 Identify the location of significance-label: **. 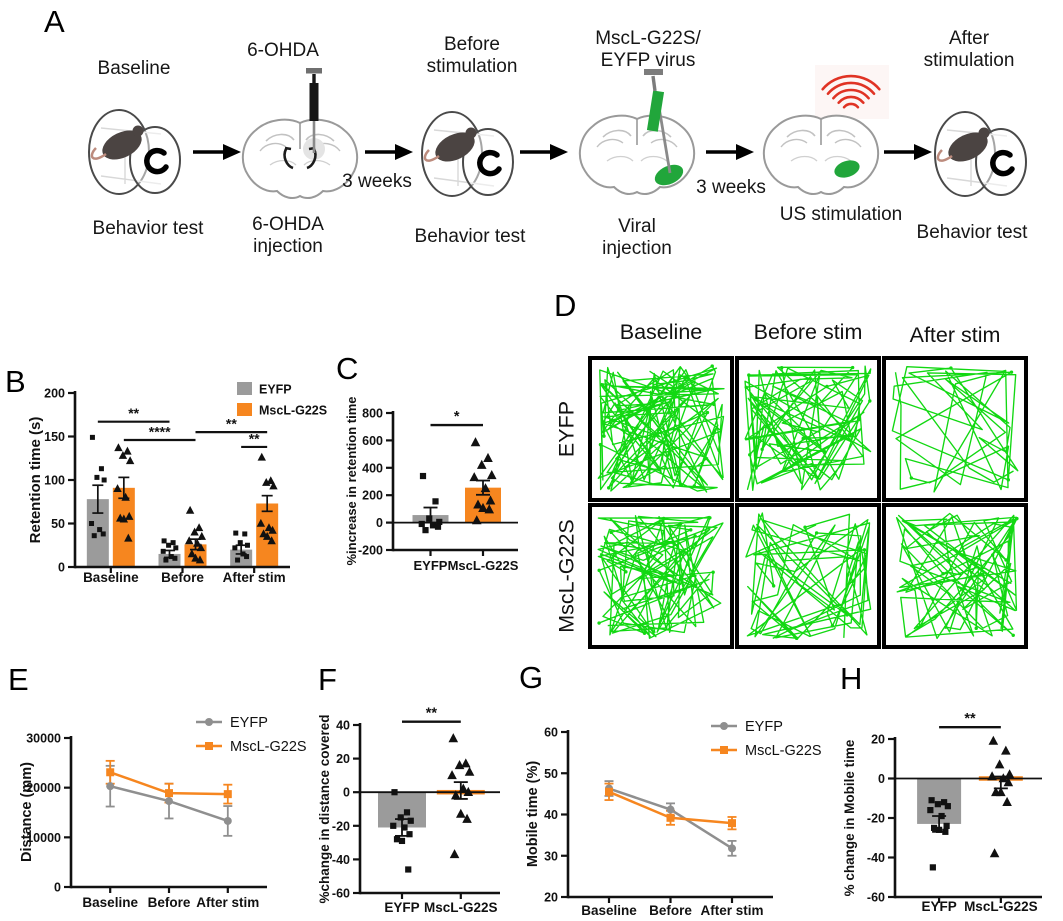
(970, 719).